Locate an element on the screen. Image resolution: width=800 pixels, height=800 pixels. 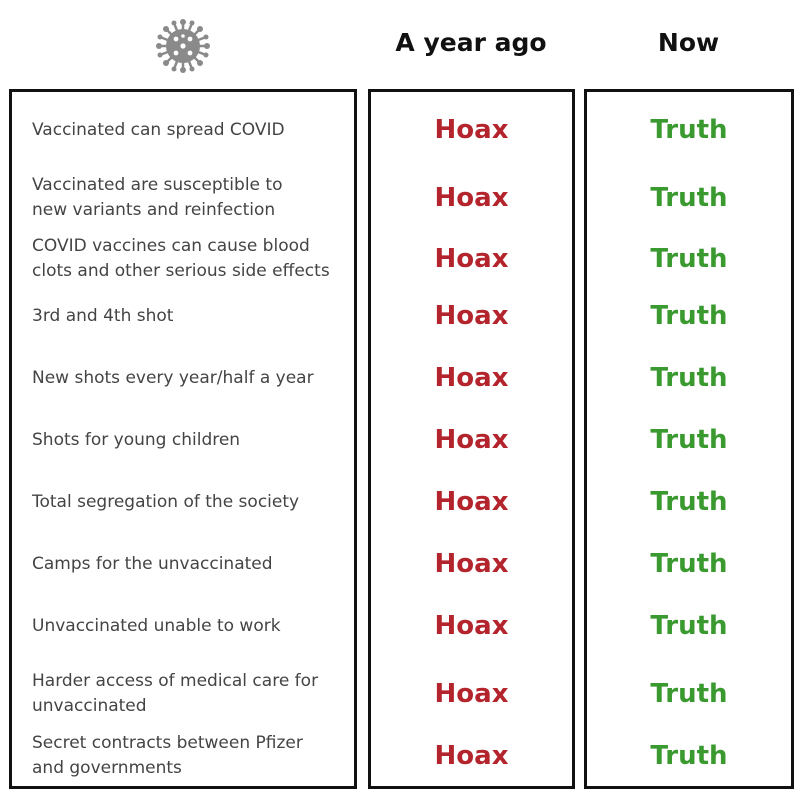
table-row: Camps for the unvaccinated is located at coordinates (183, 564).